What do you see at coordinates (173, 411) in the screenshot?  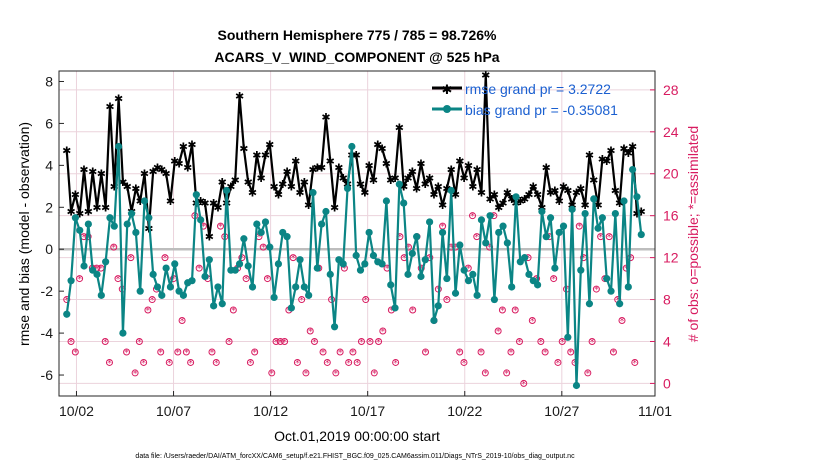 I see `x-tick-label: 10/07` at bounding box center [173, 411].